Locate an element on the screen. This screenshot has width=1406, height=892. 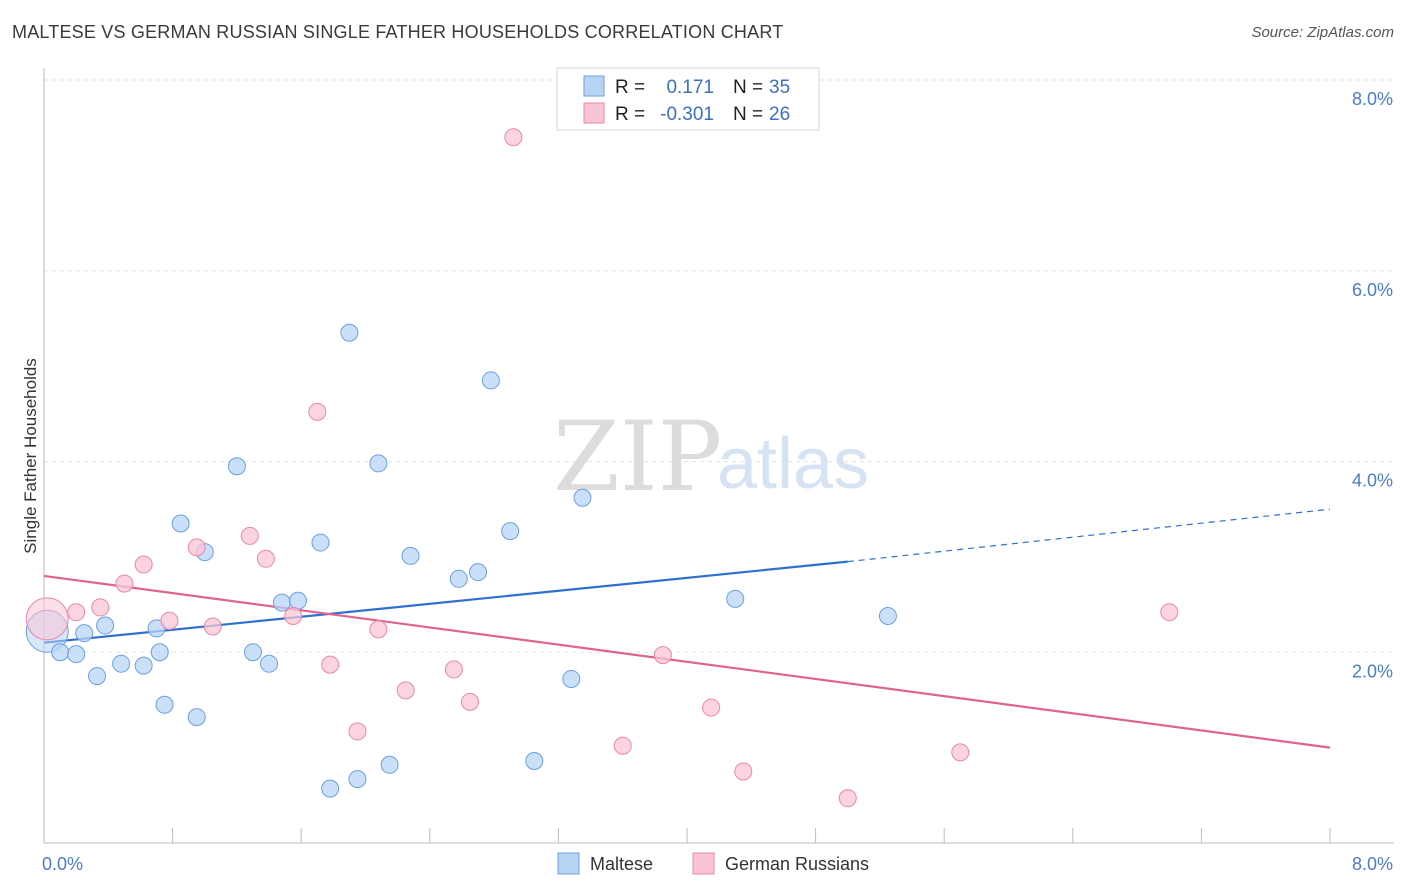
y-tick-label: 8.0% is located at coordinates (1372, 99).